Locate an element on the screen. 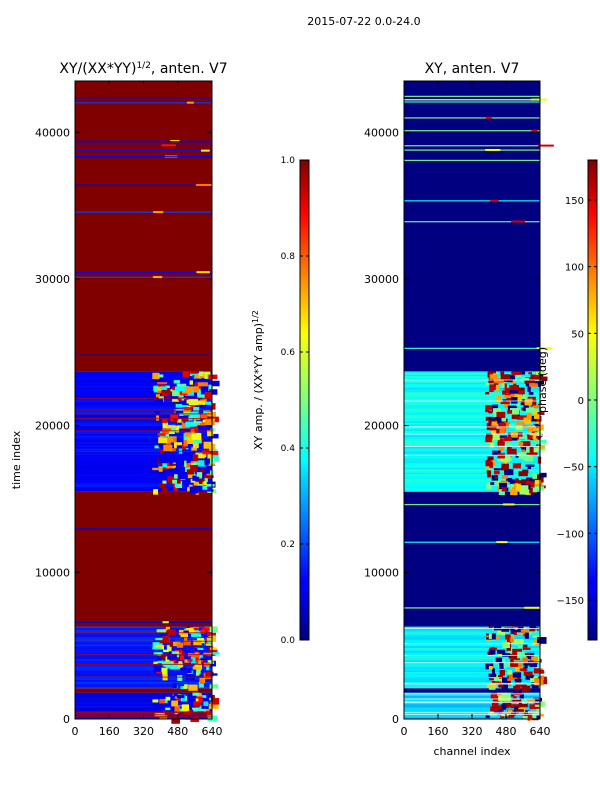 Image resolution: width=600 pixels, height=804 pixels. right-colorbar-tick-label: 50 is located at coordinates (577, 334).